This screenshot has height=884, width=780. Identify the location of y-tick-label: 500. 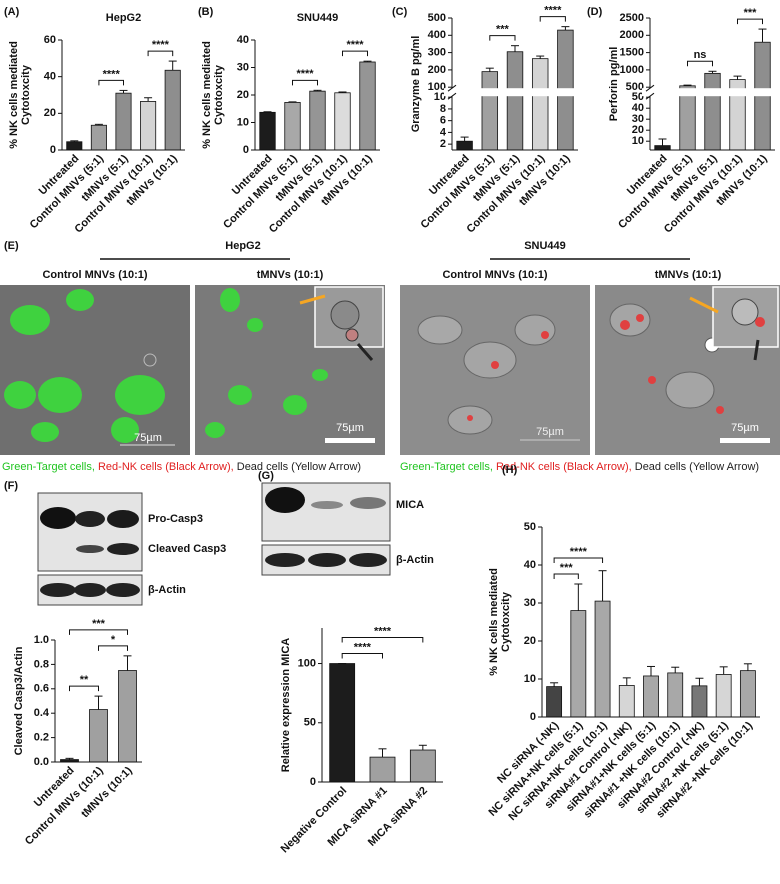
(437, 18).